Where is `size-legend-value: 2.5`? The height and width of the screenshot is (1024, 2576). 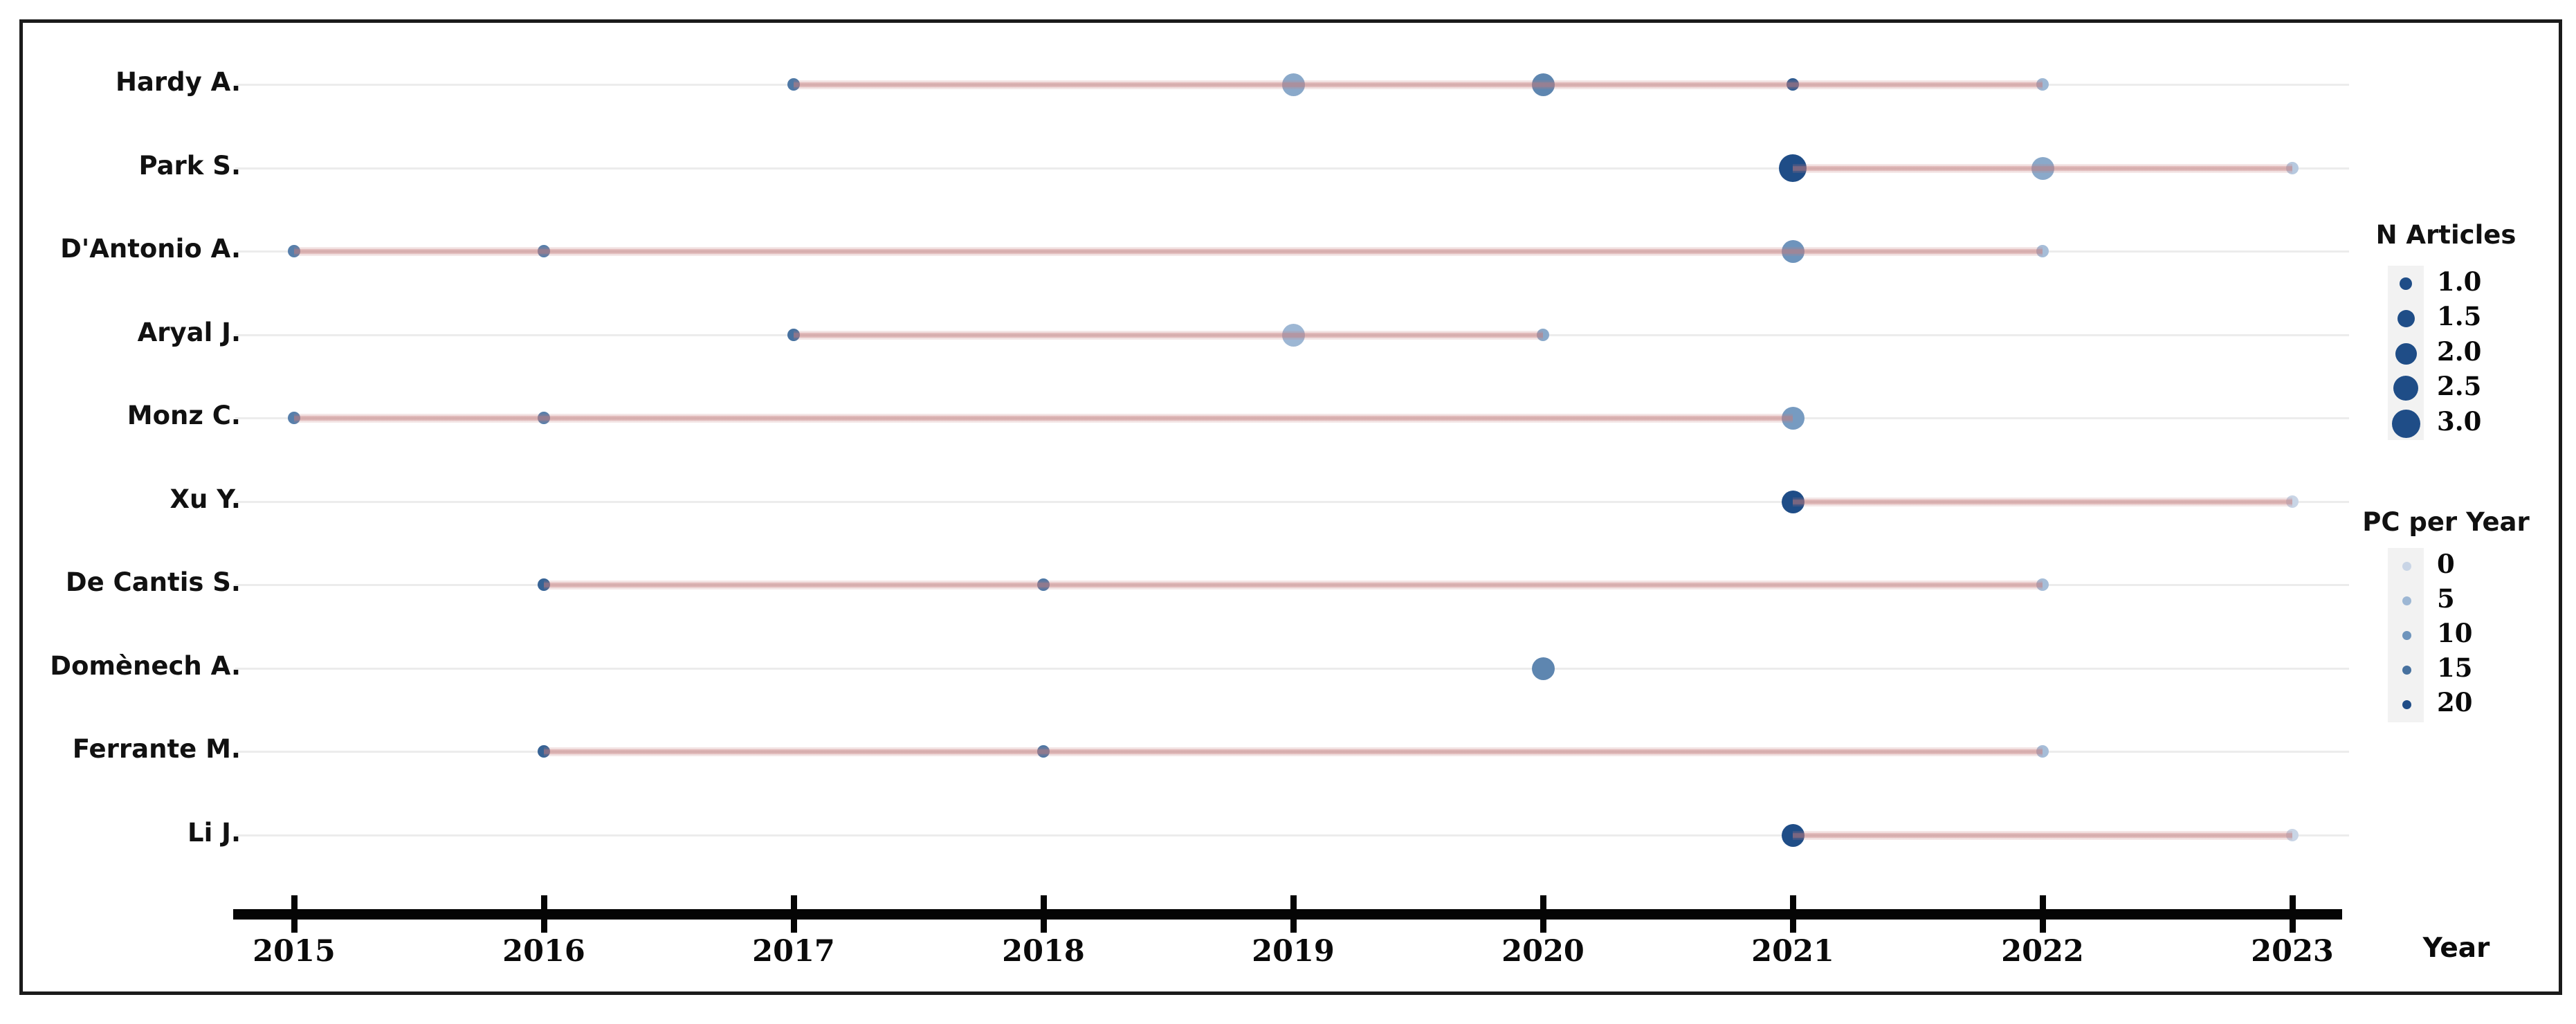 size-legend-value: 2.5 is located at coordinates (2460, 386).